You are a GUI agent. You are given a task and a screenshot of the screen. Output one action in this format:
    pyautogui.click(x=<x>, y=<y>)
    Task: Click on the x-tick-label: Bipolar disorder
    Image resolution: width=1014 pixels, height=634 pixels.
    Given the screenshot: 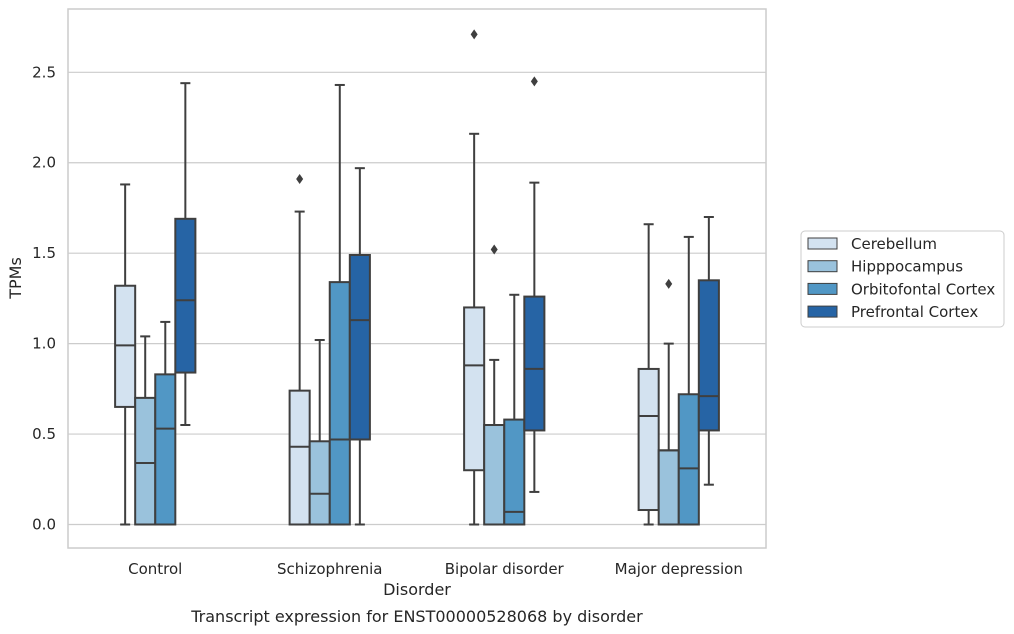 What is the action you would take?
    pyautogui.click(x=505, y=569)
    